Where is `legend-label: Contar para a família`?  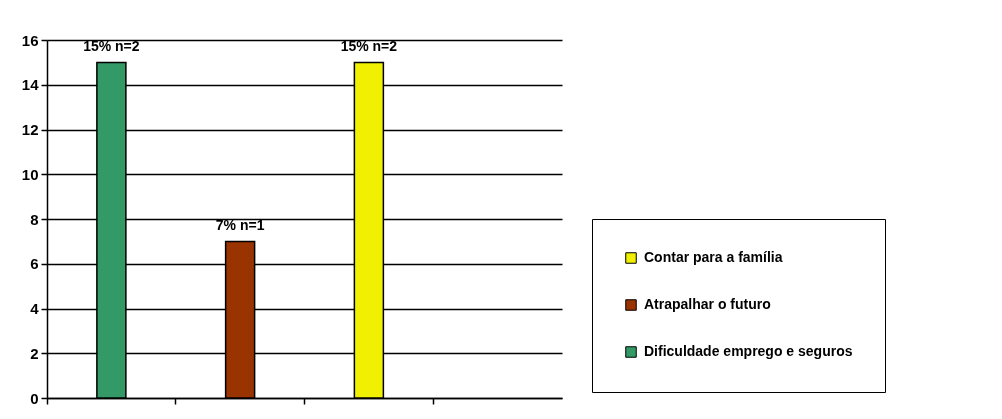
legend-label: Contar para a família is located at coordinates (713, 257).